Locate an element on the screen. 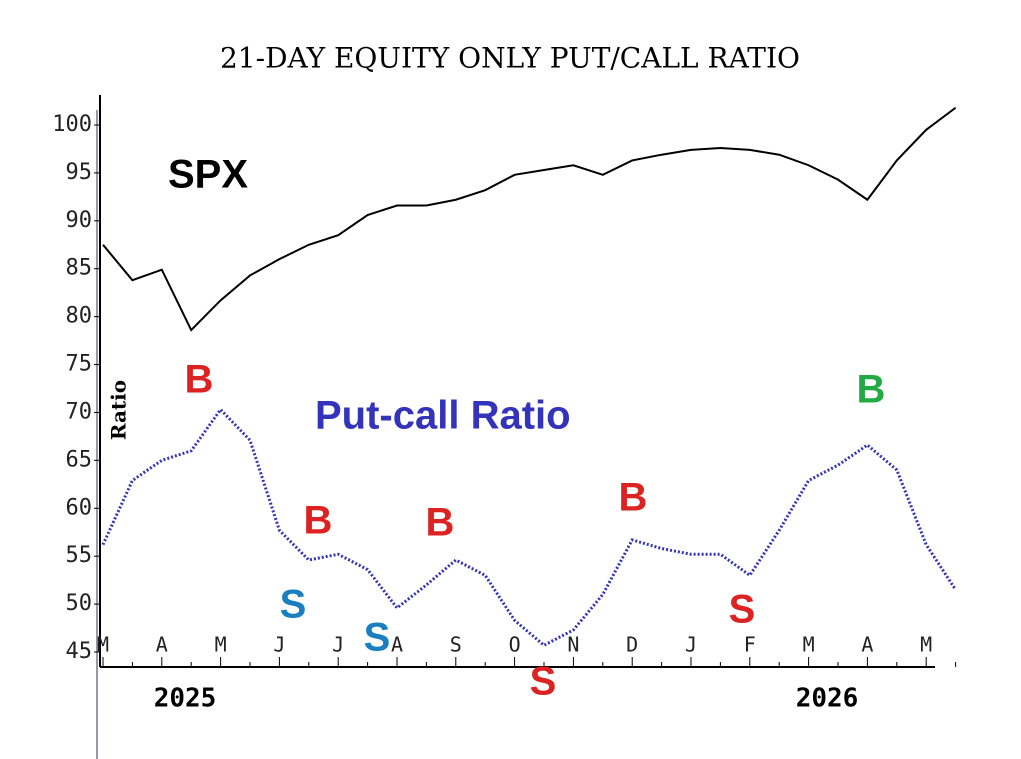 This screenshot has width=1021, height=759. y-tick-label: 65 is located at coordinates (79, 459).